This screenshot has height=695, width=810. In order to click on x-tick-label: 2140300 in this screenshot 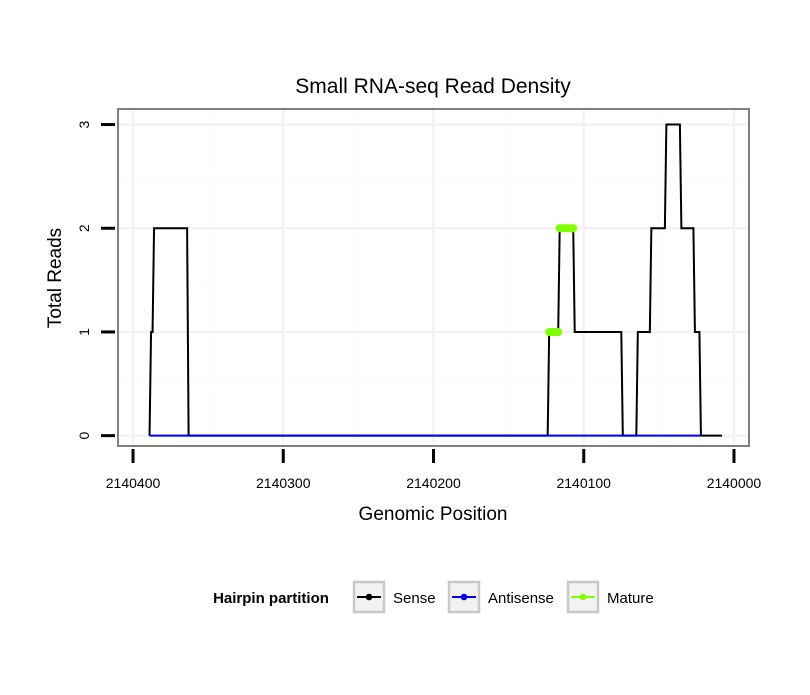, I will do `click(283, 483)`.